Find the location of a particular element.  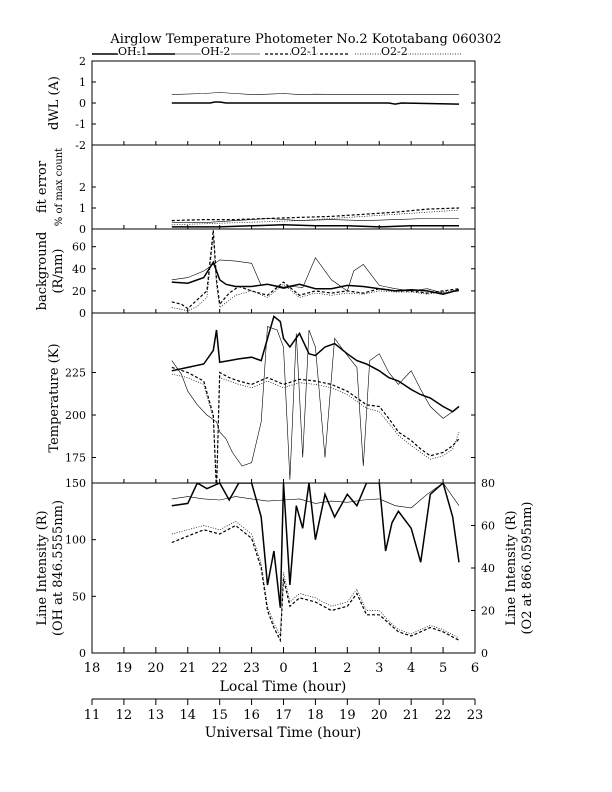

ytick-label-1-1: 1 is located at coordinates (82, 82).